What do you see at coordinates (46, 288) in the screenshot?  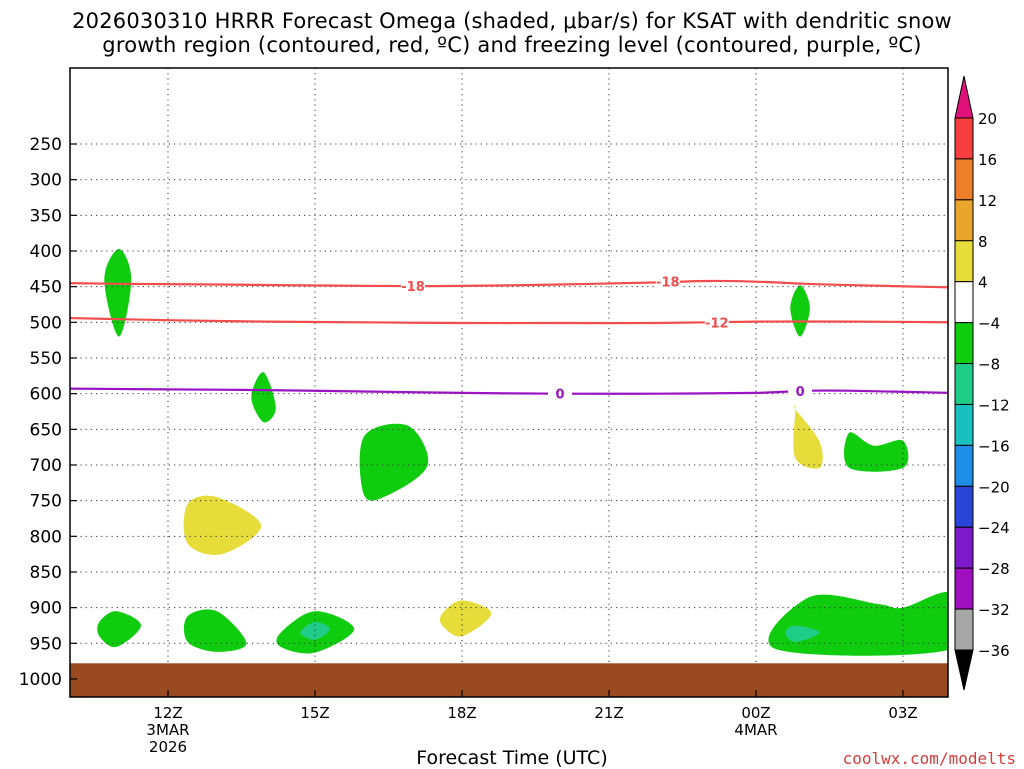 I see `y-tick-label-450: 450` at bounding box center [46, 288].